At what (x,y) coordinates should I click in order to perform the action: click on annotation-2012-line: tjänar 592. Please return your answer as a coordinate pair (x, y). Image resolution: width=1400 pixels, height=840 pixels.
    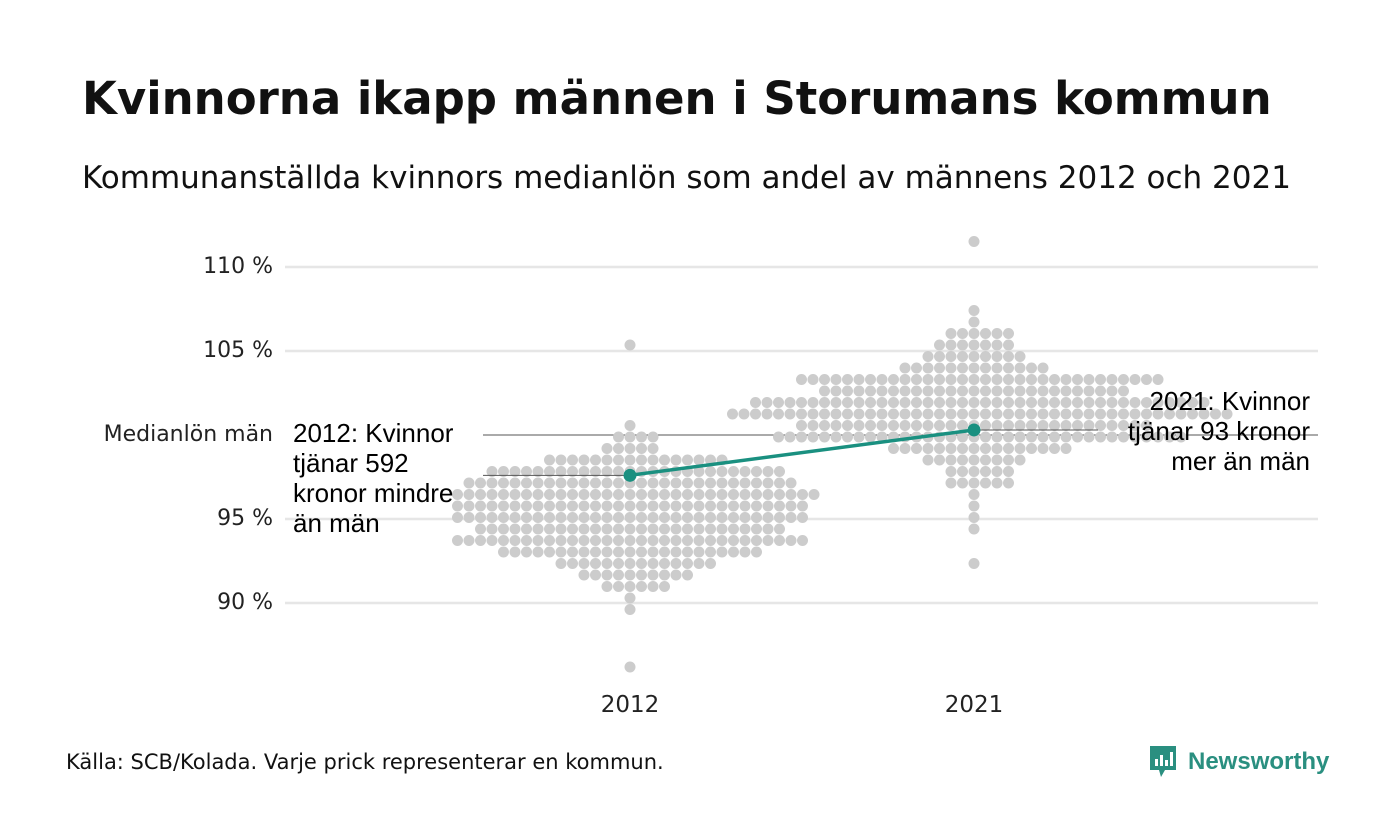
    Looking at the image, I should click on (351, 463).